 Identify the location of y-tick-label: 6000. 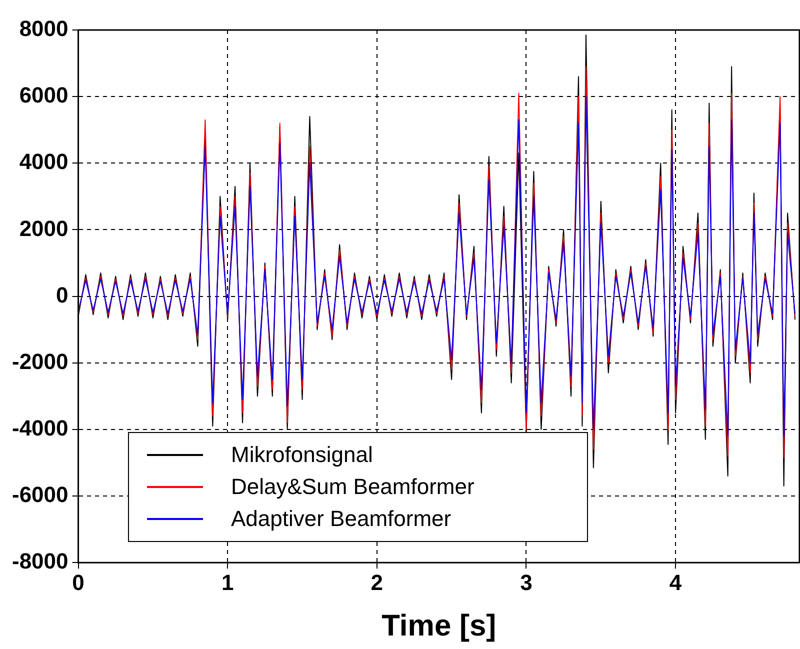
(43, 95).